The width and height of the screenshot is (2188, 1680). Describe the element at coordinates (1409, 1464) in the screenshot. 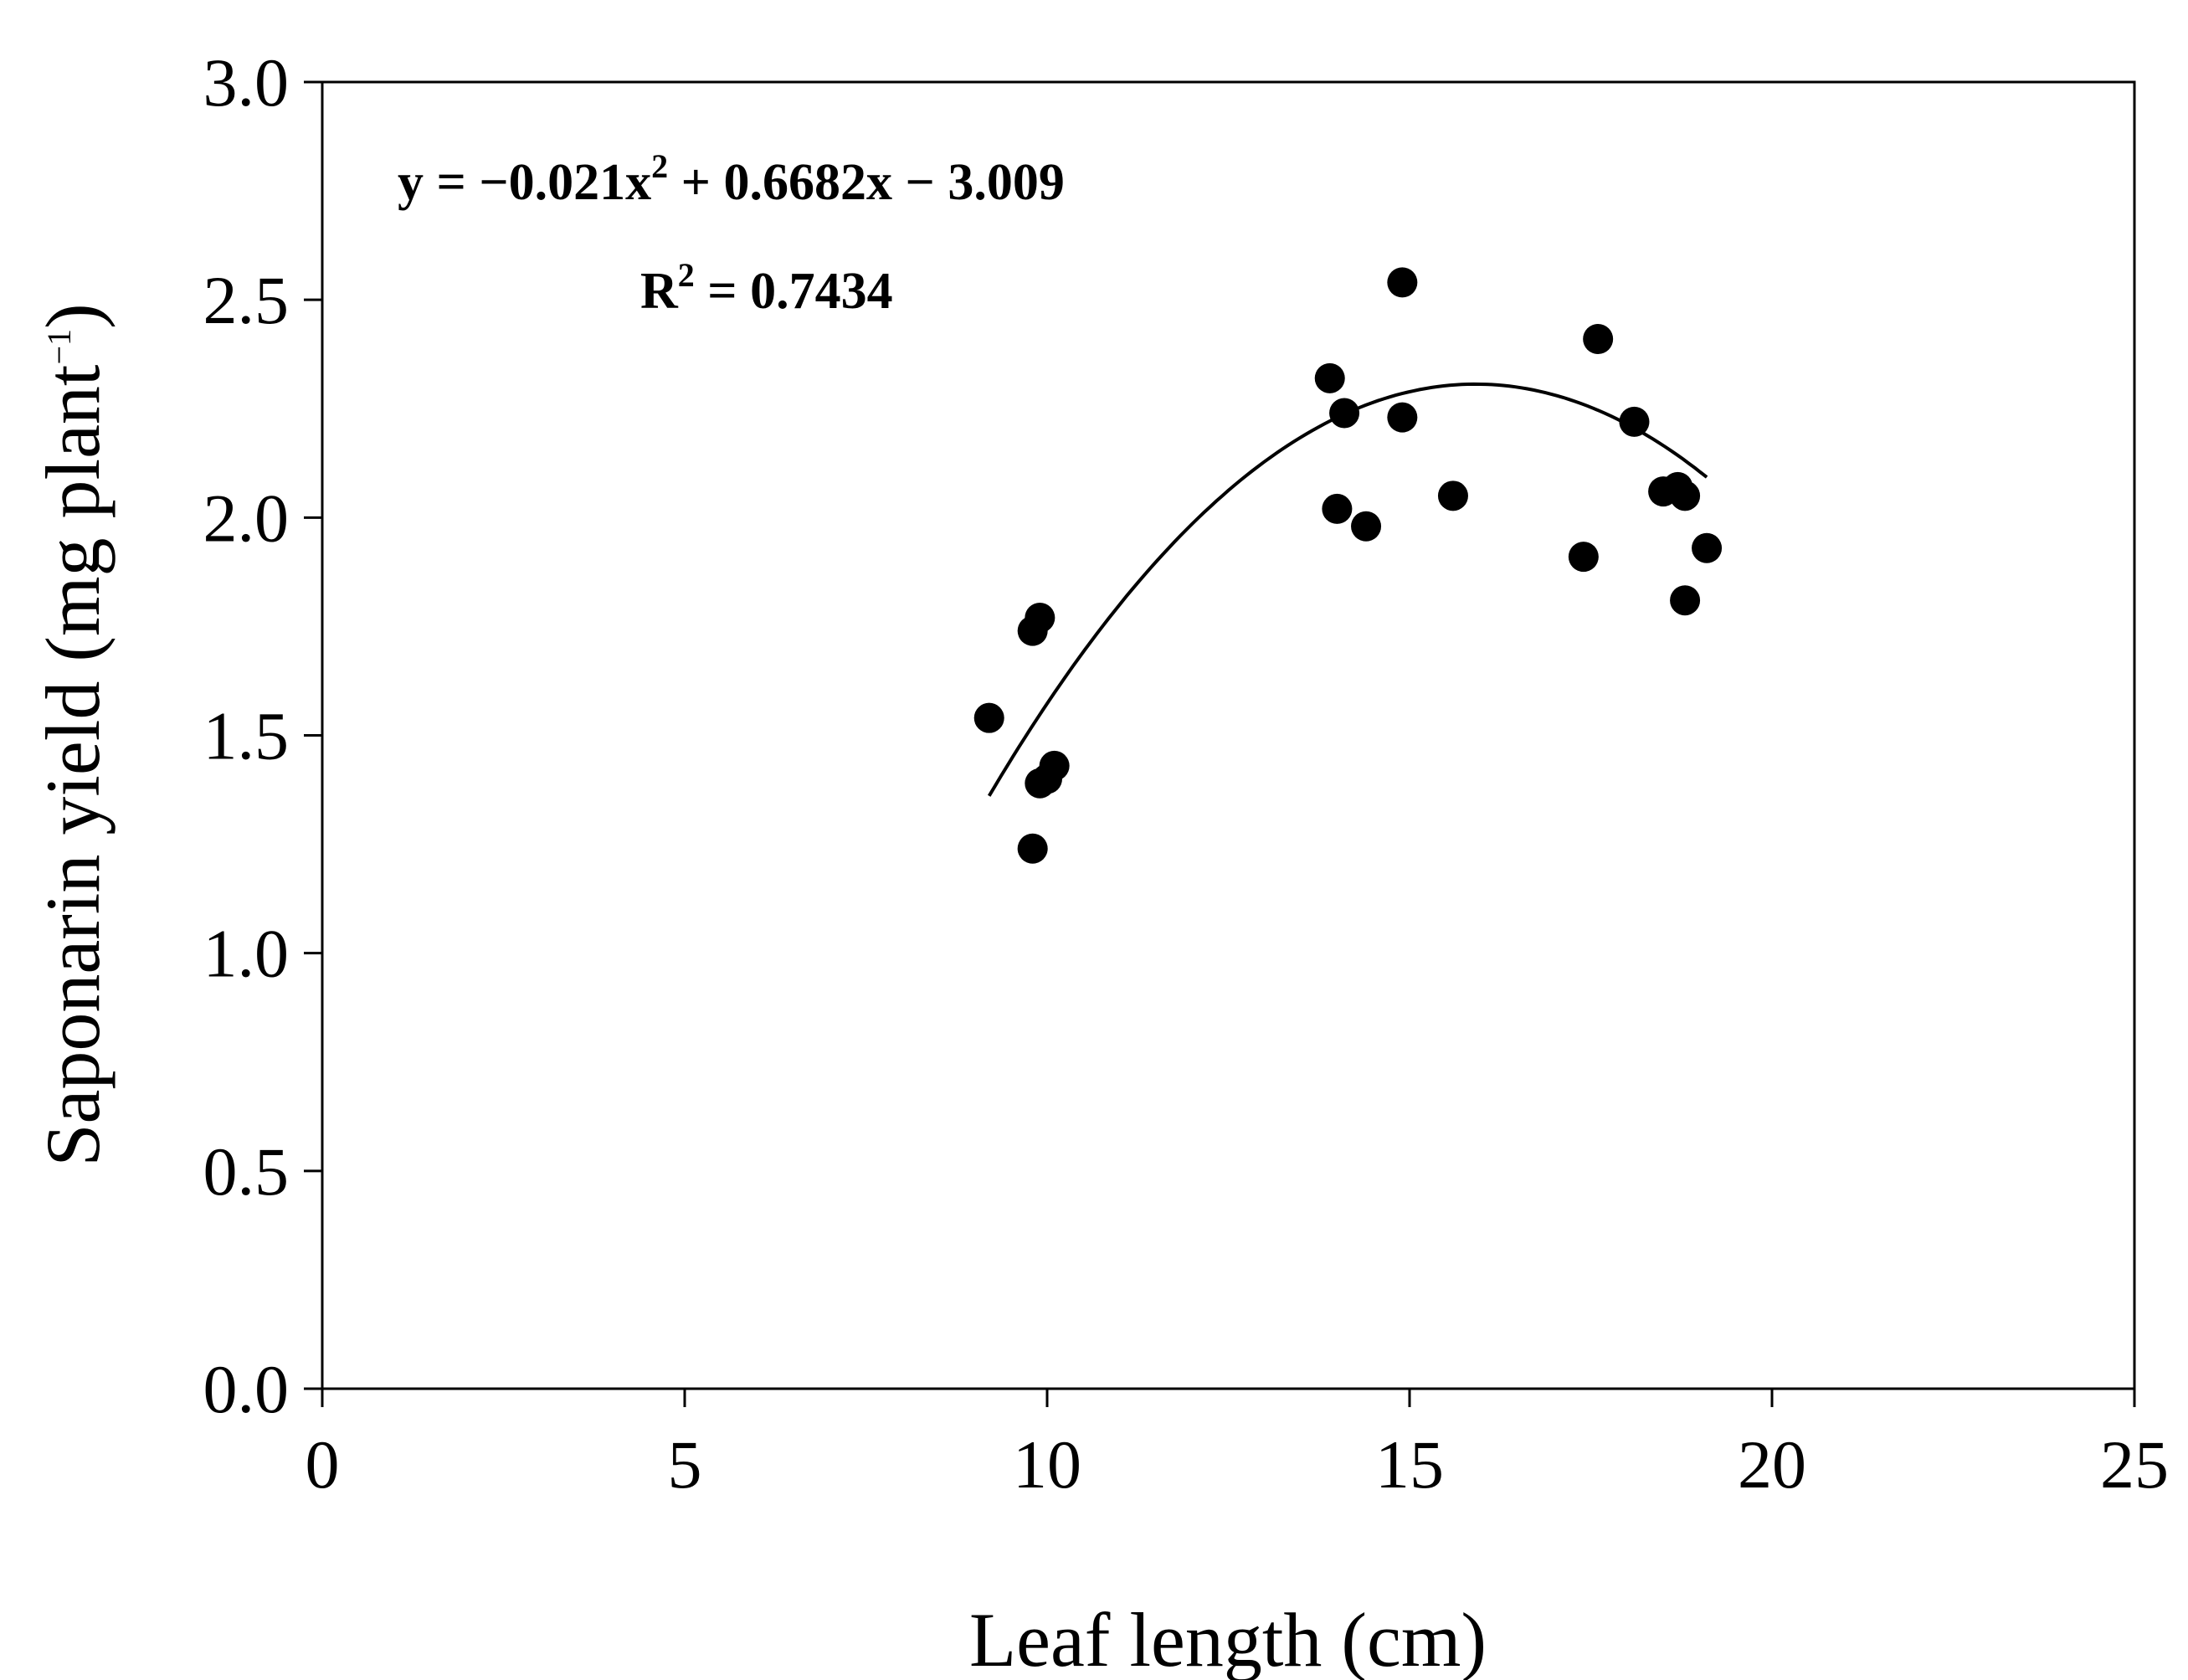

I see `x-tick-label: 15` at that location.